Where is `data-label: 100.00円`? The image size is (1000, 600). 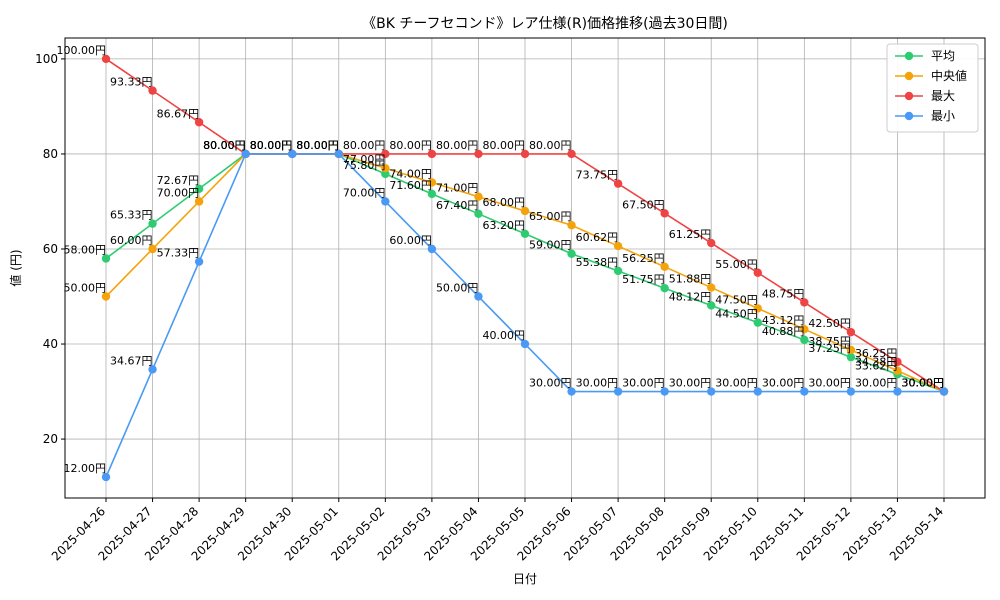
data-label: 100.00円 is located at coordinates (82, 50).